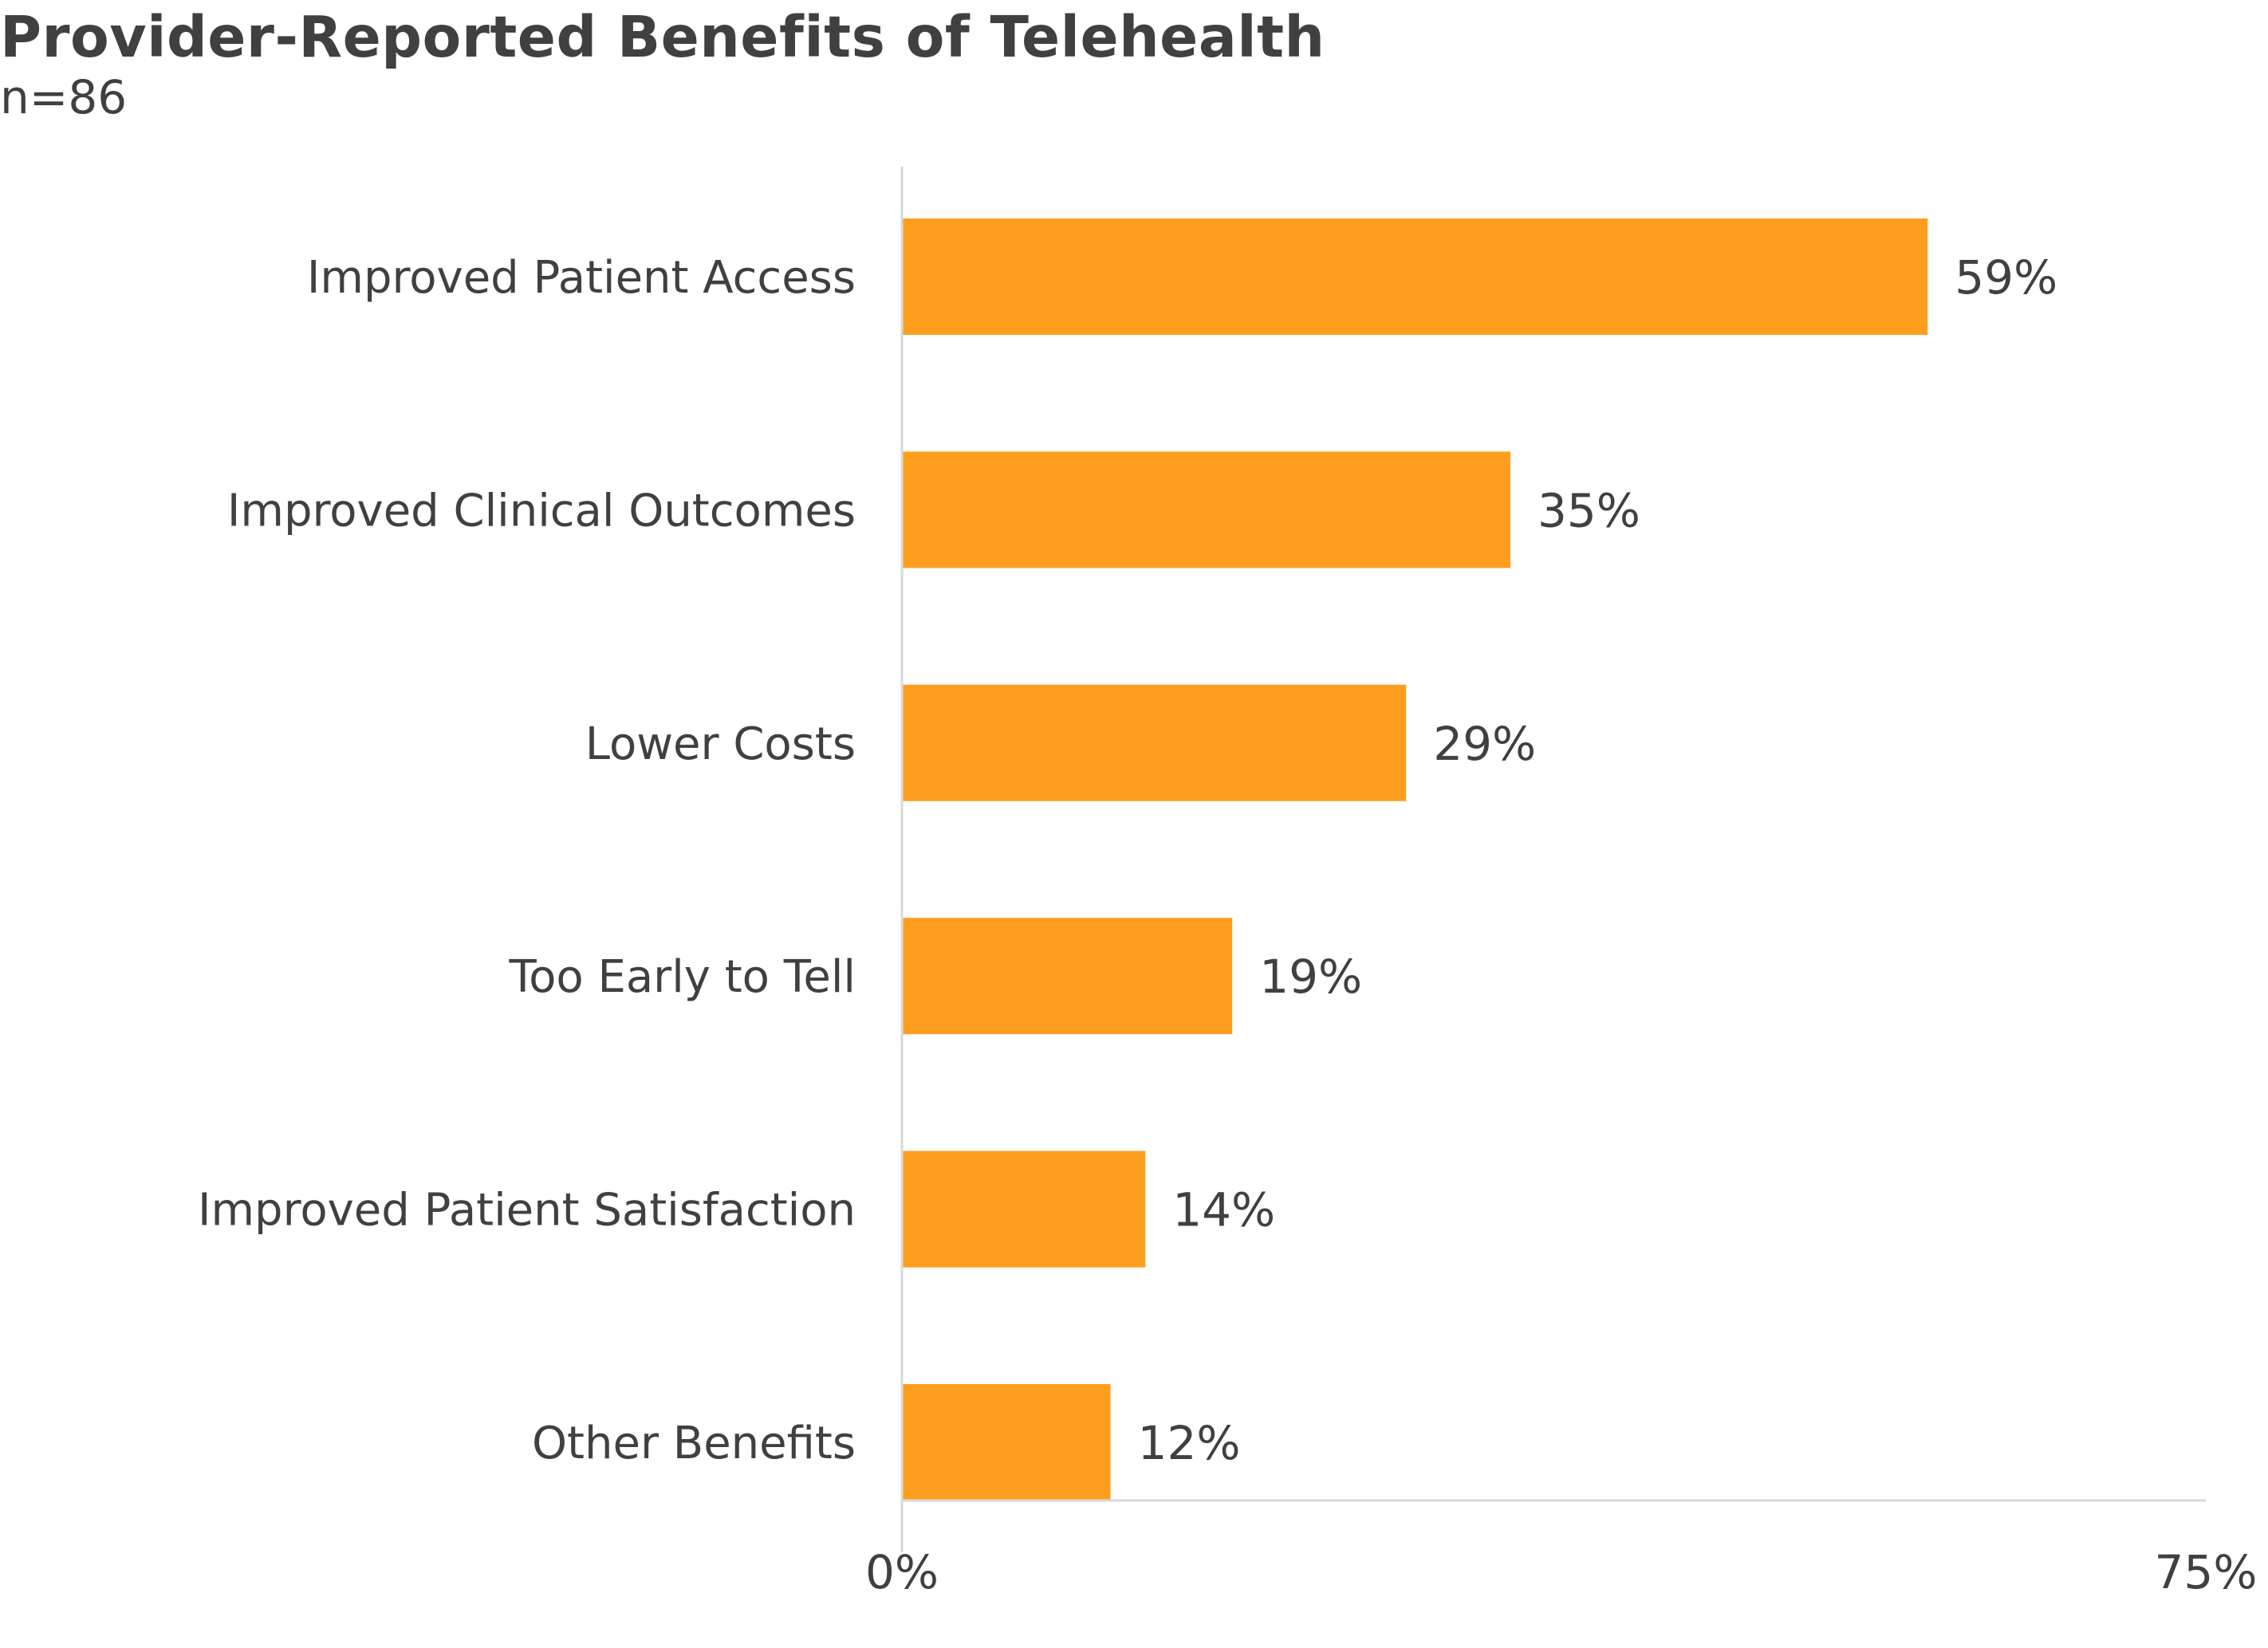 The width and height of the screenshot is (2268, 1648). Describe the element at coordinates (662, 37) in the screenshot. I see `chart-title: Provider-Reported Benefits of Telehealth` at that location.